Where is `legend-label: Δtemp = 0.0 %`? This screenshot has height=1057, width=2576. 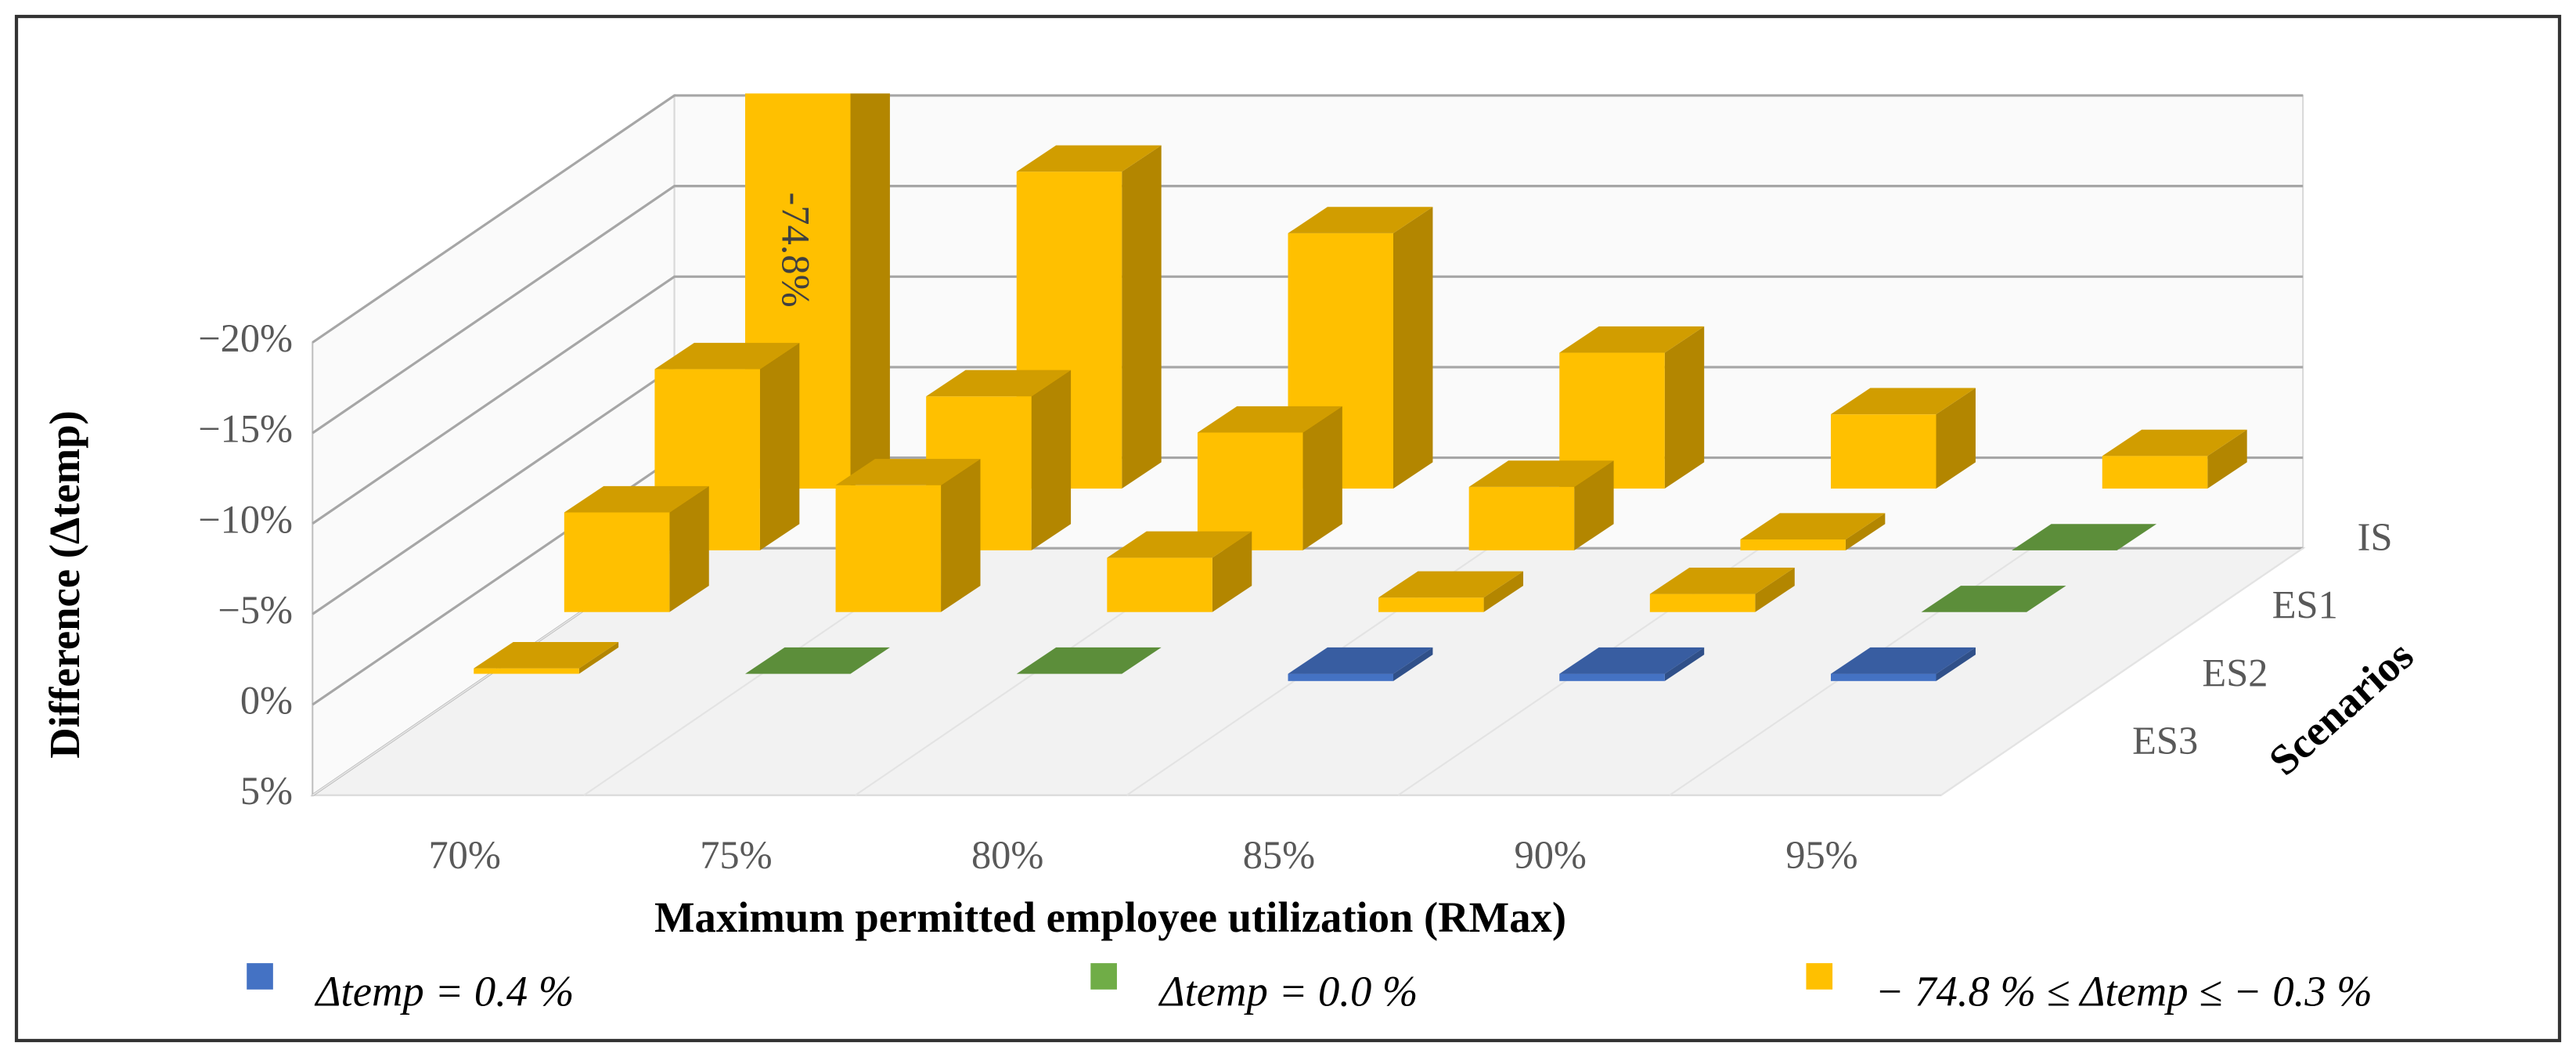 legend-label: Δtemp = 0.0 % is located at coordinates (1288, 992).